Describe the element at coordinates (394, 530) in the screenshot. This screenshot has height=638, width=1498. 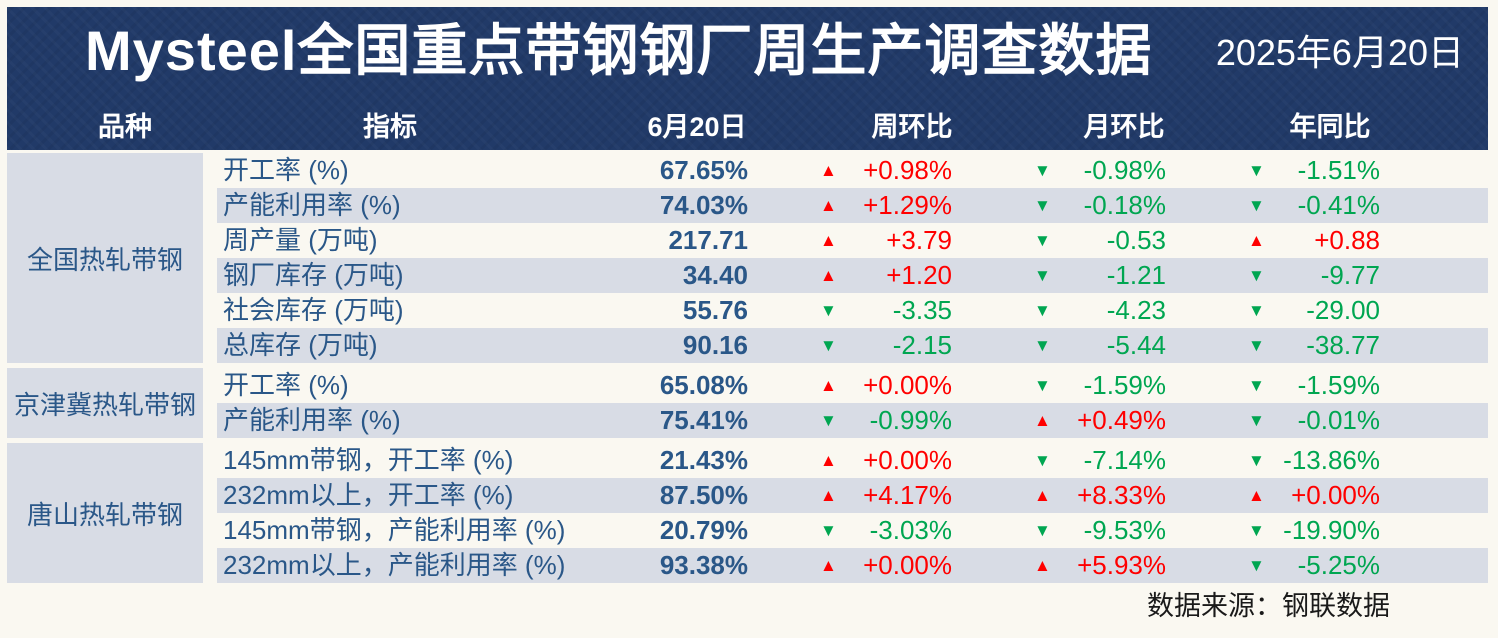
I see `indicator-label: 145mm带钢，产能利用率 (%)` at that location.